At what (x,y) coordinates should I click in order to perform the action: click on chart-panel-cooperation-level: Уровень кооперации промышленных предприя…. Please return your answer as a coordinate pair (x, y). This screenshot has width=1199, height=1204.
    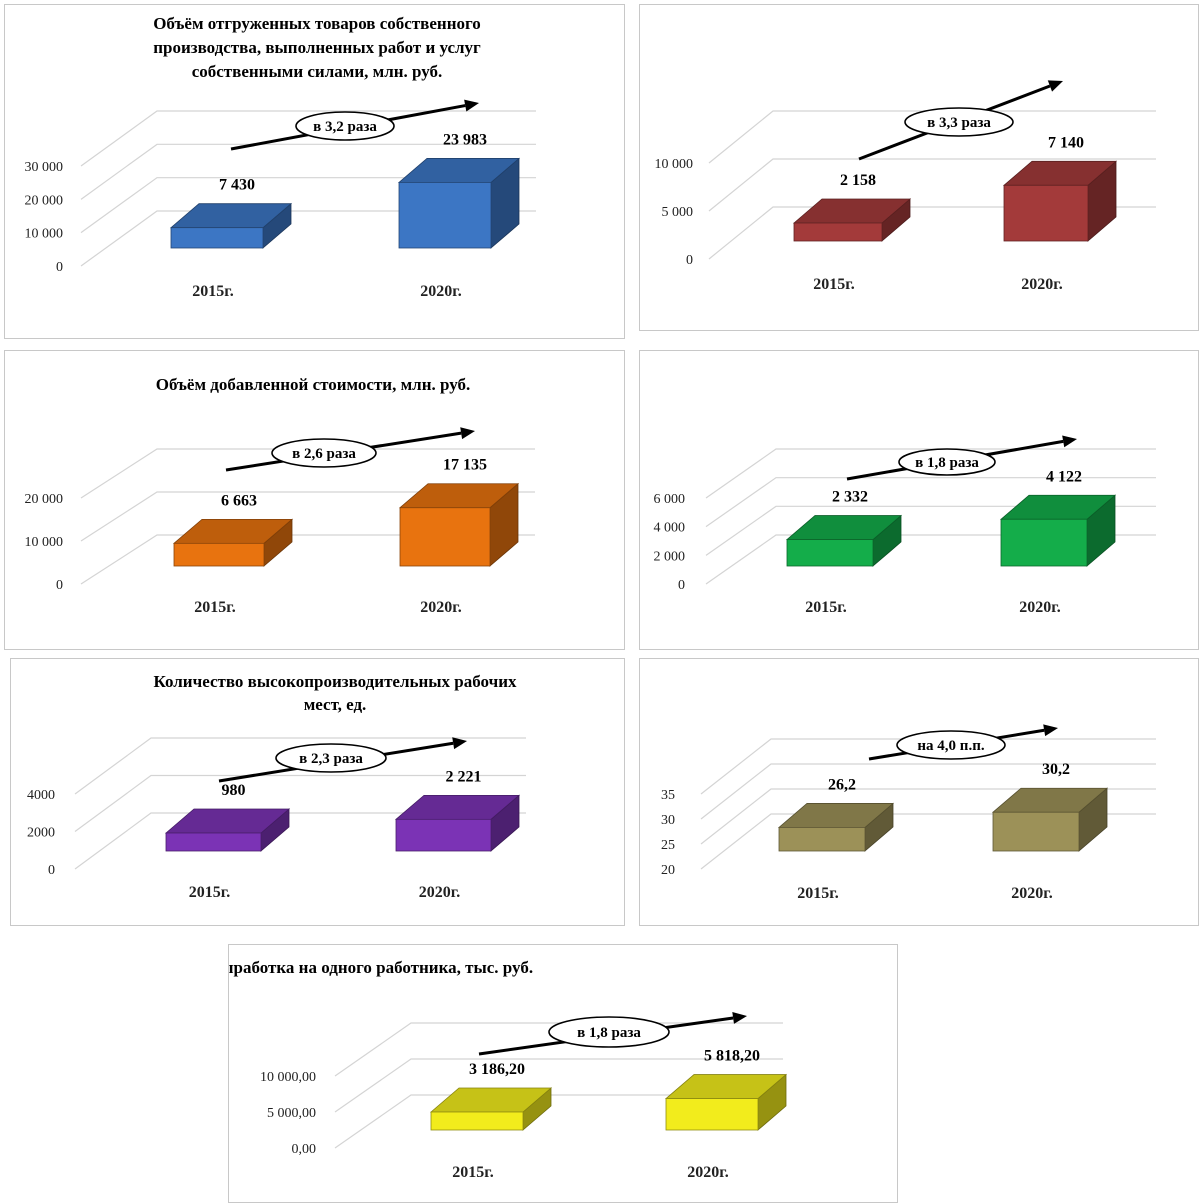
    Looking at the image, I should click on (919, 792).